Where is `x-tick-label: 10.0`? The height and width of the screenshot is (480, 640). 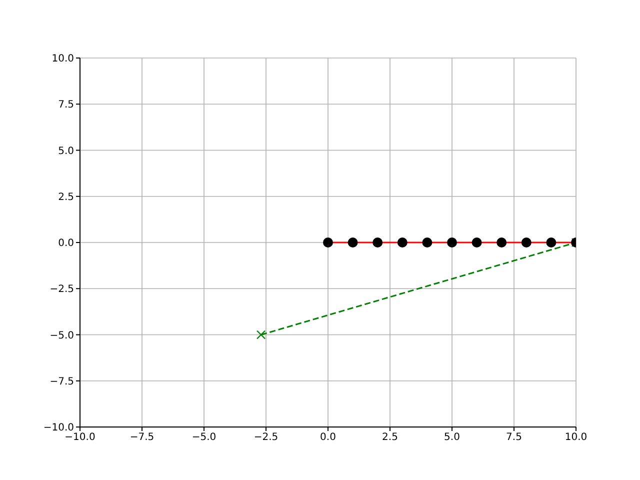
x-tick-label: 10.0 is located at coordinates (576, 438).